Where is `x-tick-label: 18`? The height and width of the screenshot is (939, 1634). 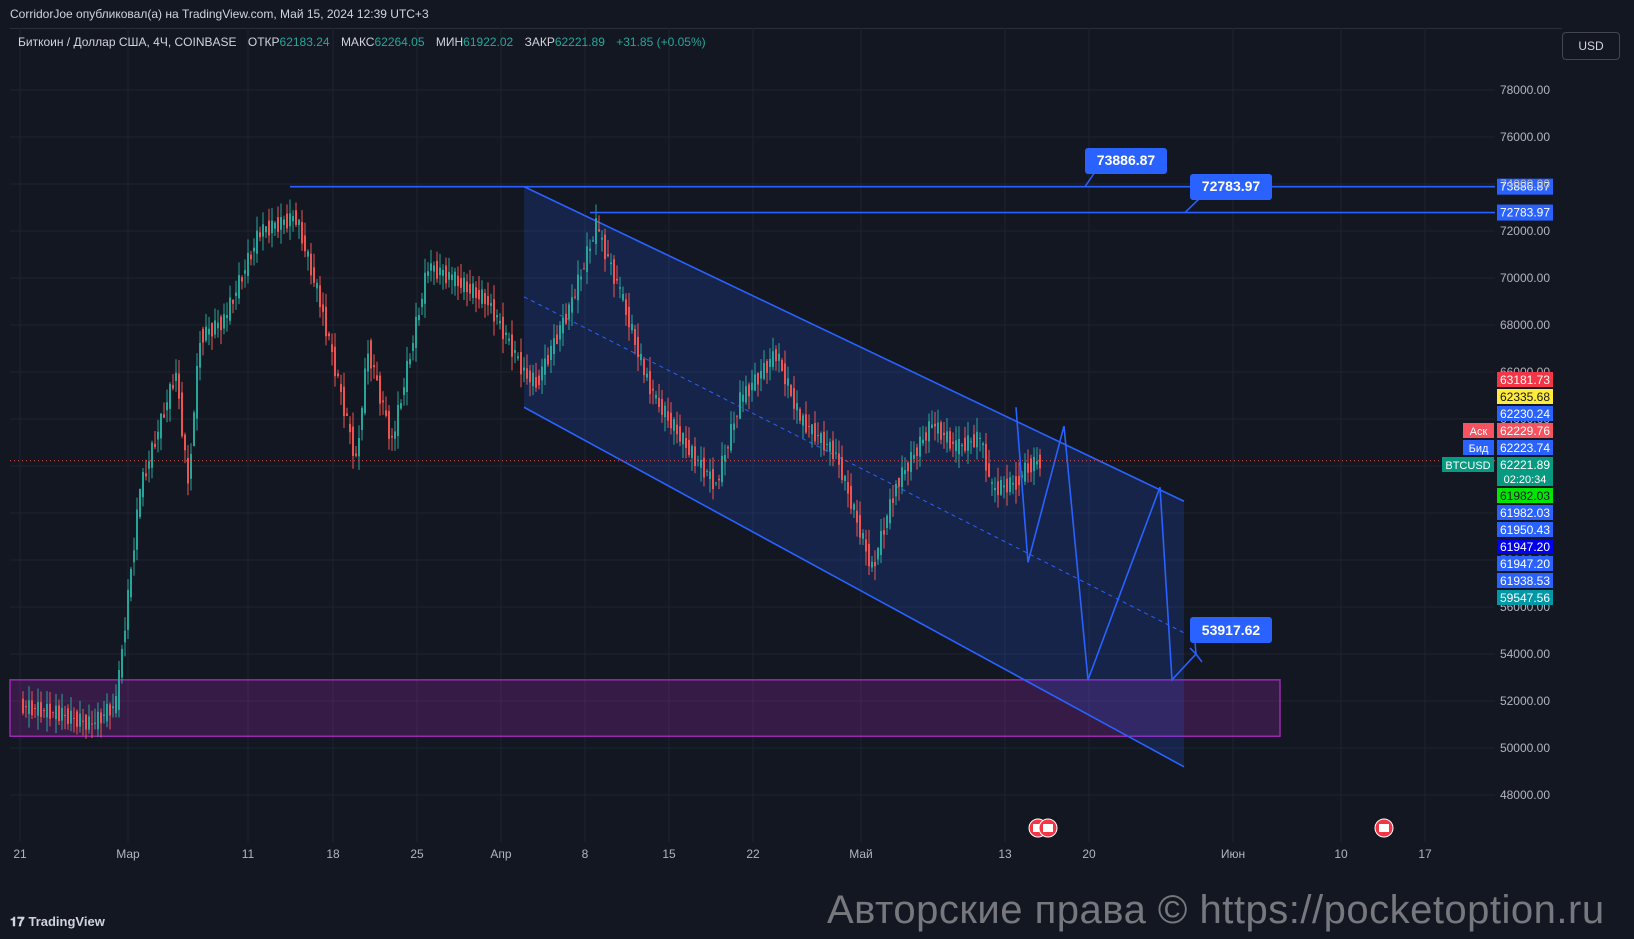
x-tick-label: 18 is located at coordinates (333, 854).